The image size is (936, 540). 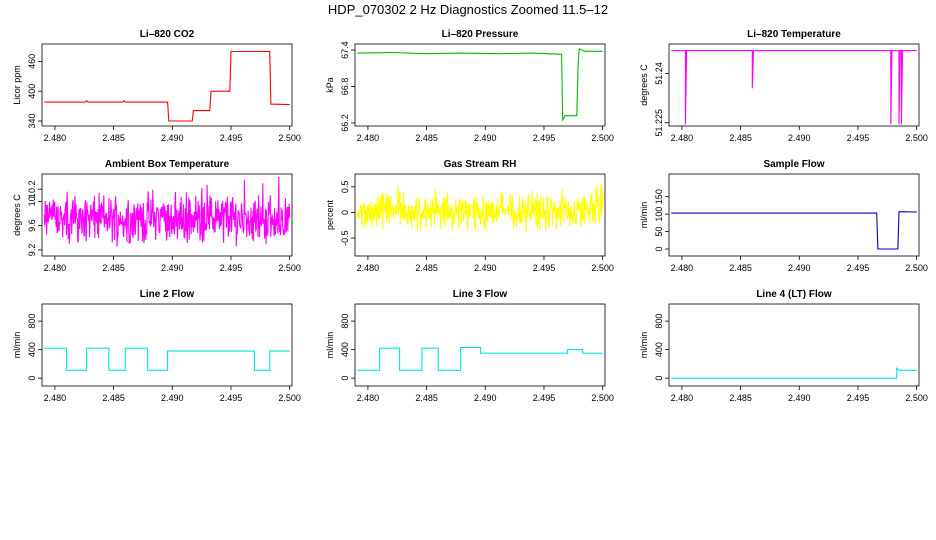 What do you see at coordinates (794, 294) in the screenshot?
I see `panel-title: Line 4 (LT) Flow` at bounding box center [794, 294].